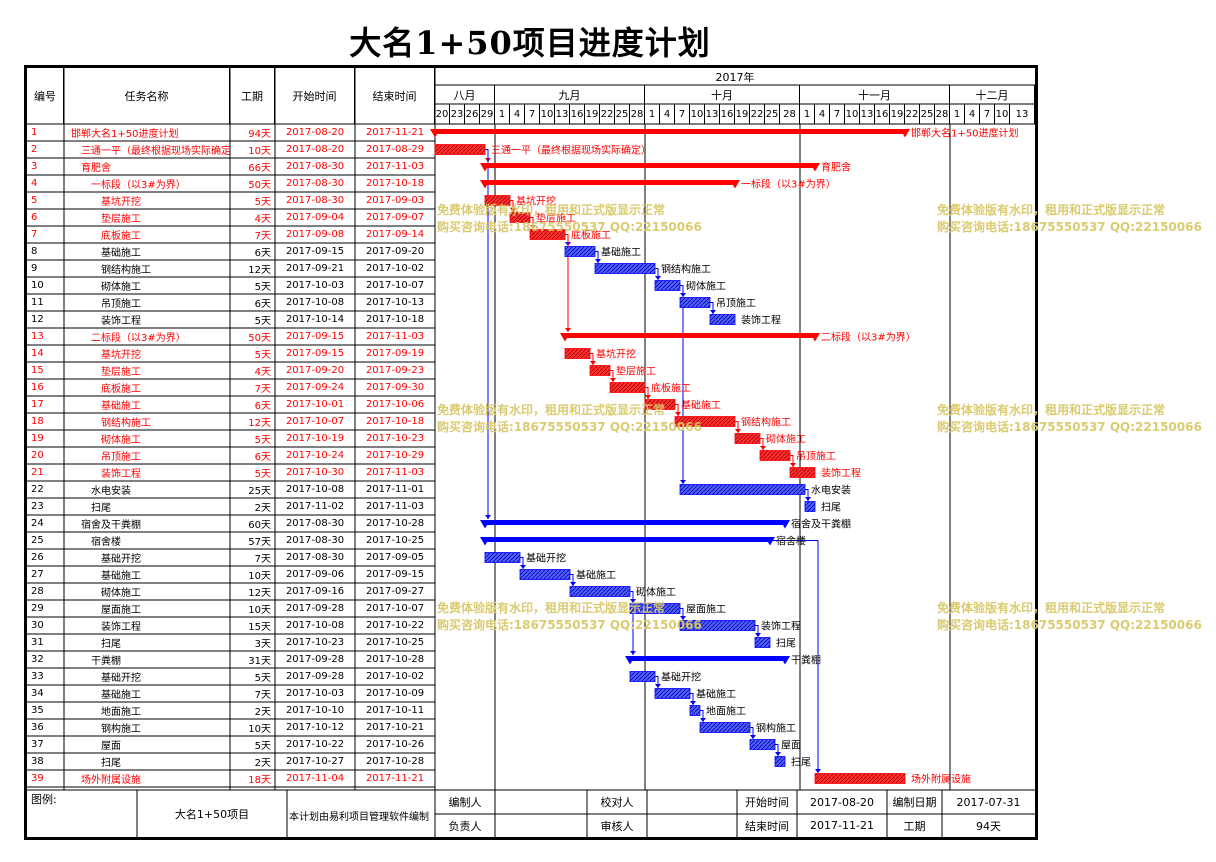 The image size is (1216, 862). Describe the element at coordinates (231, 302) in the screenshot. I see `table-row: 11 吊顶施工 6天 2017-10-08 2017-10-13` at that location.